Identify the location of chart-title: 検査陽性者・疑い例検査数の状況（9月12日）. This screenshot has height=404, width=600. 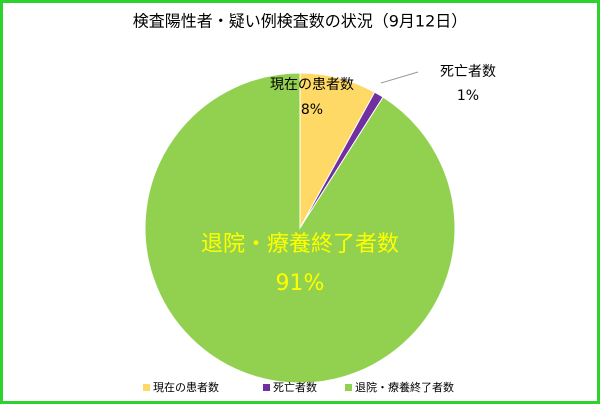
(300, 21).